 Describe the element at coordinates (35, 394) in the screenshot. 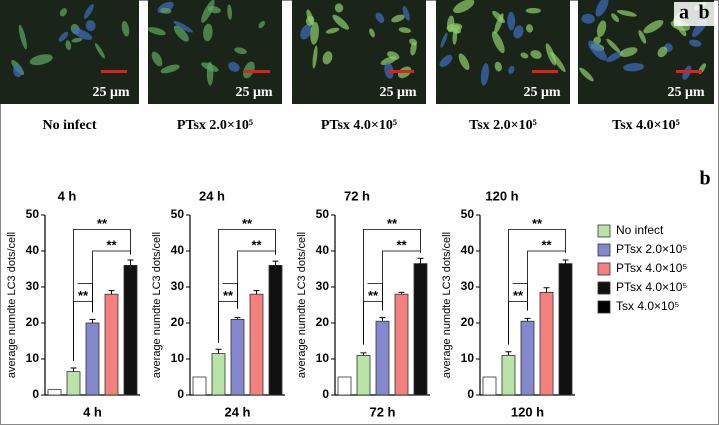

I see `y-tick-label: 0` at that location.